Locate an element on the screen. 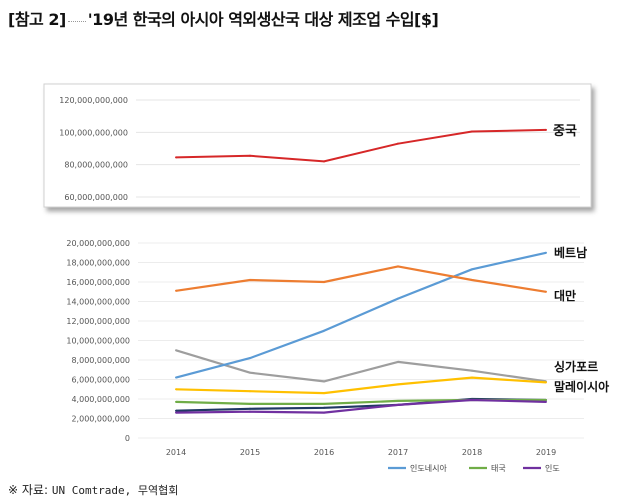  y-tick-label: 16,000,000,000 is located at coordinates (98, 282).